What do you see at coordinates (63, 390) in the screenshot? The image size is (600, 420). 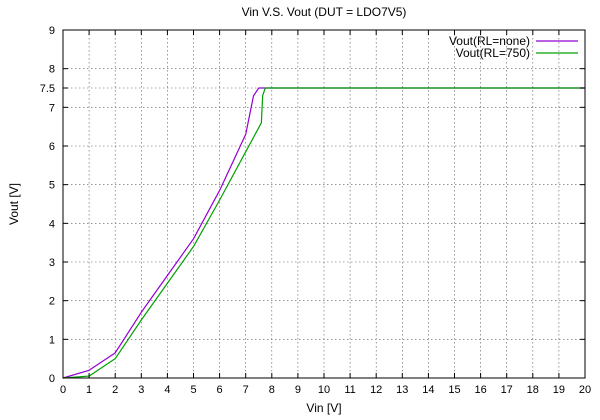 I see `x-tick-label: 0` at bounding box center [63, 390].